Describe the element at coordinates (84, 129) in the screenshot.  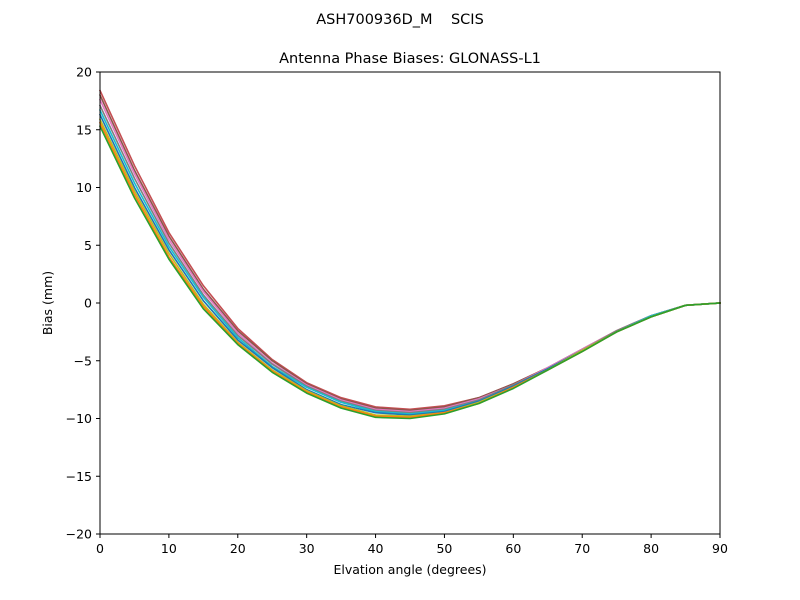
I see `y-tick-label: 15` at that location.